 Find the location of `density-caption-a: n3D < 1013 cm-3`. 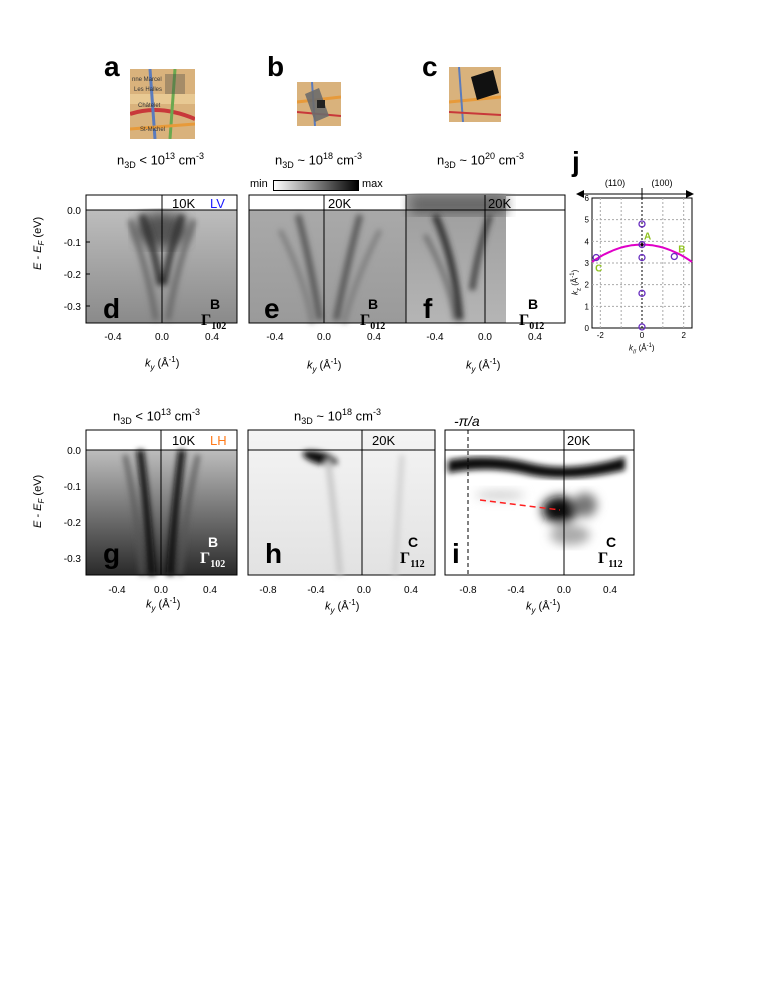

density-caption-a: n3D < 1013 cm-3 is located at coordinates (161, 160).